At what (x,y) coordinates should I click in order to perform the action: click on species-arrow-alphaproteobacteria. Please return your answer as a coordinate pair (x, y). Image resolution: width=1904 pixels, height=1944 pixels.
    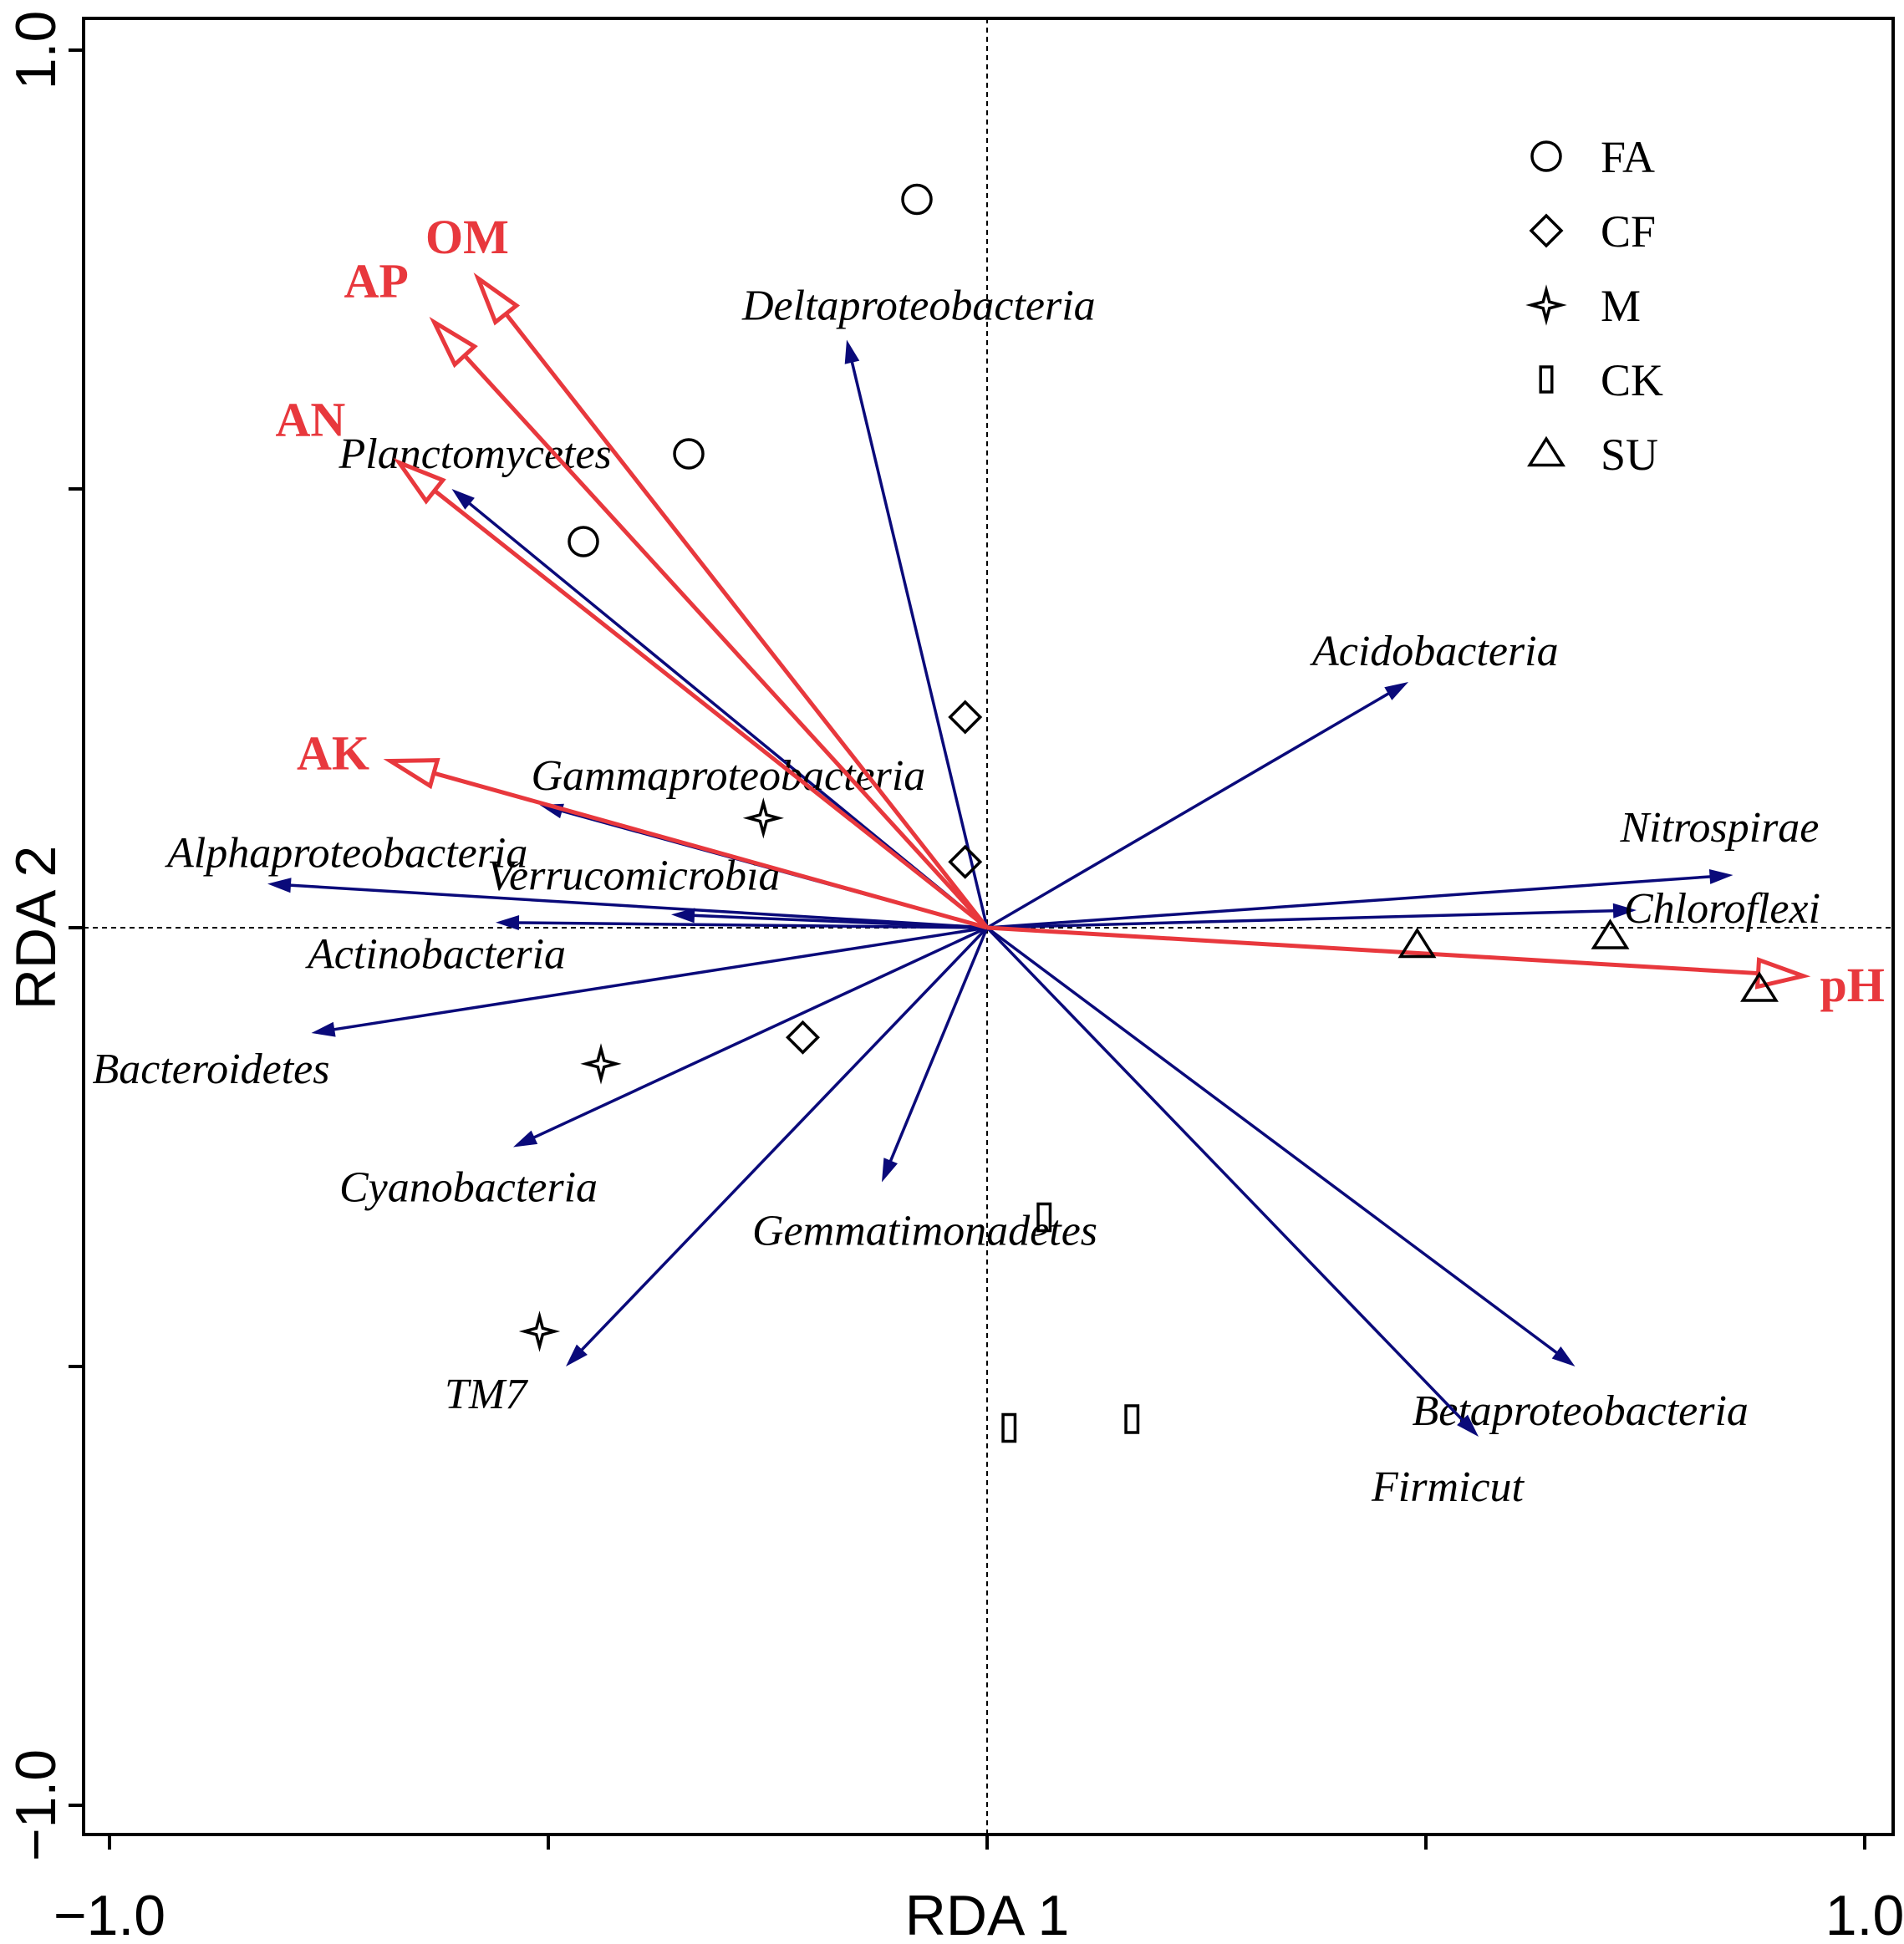
    Looking at the image, I should click on (637, 906).